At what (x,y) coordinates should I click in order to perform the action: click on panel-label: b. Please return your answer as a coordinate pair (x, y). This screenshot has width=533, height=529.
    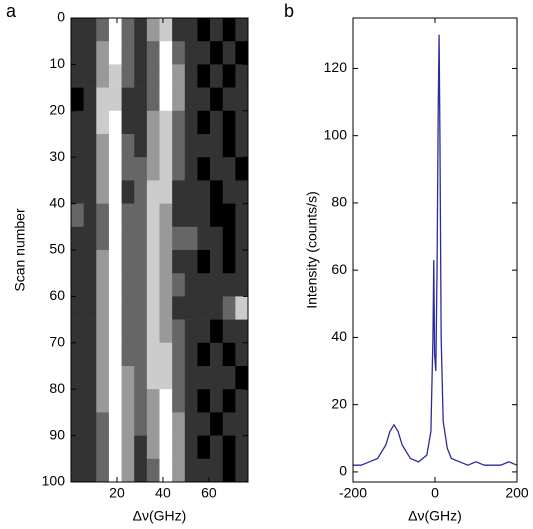
    Looking at the image, I should click on (289, 11).